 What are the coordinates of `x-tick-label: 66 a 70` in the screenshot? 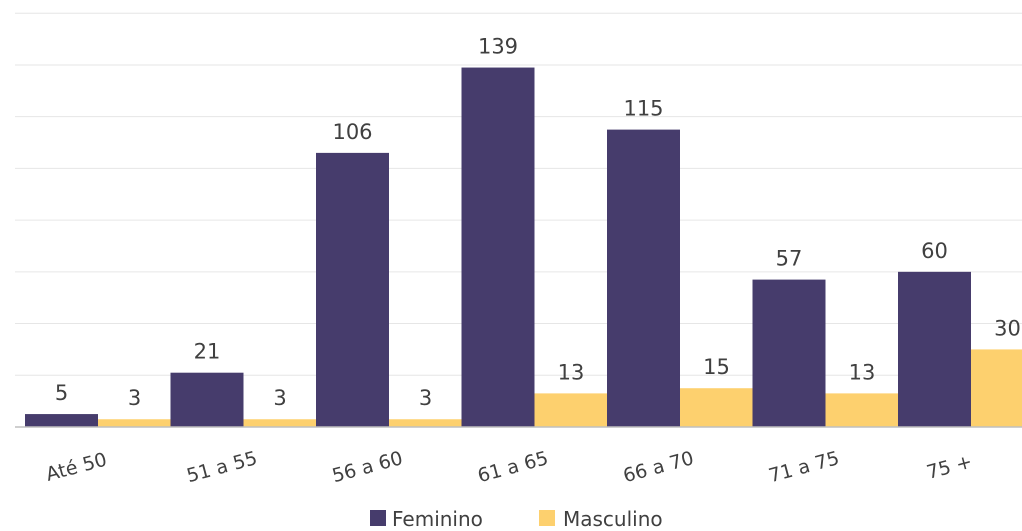 It's located at (658, 467).